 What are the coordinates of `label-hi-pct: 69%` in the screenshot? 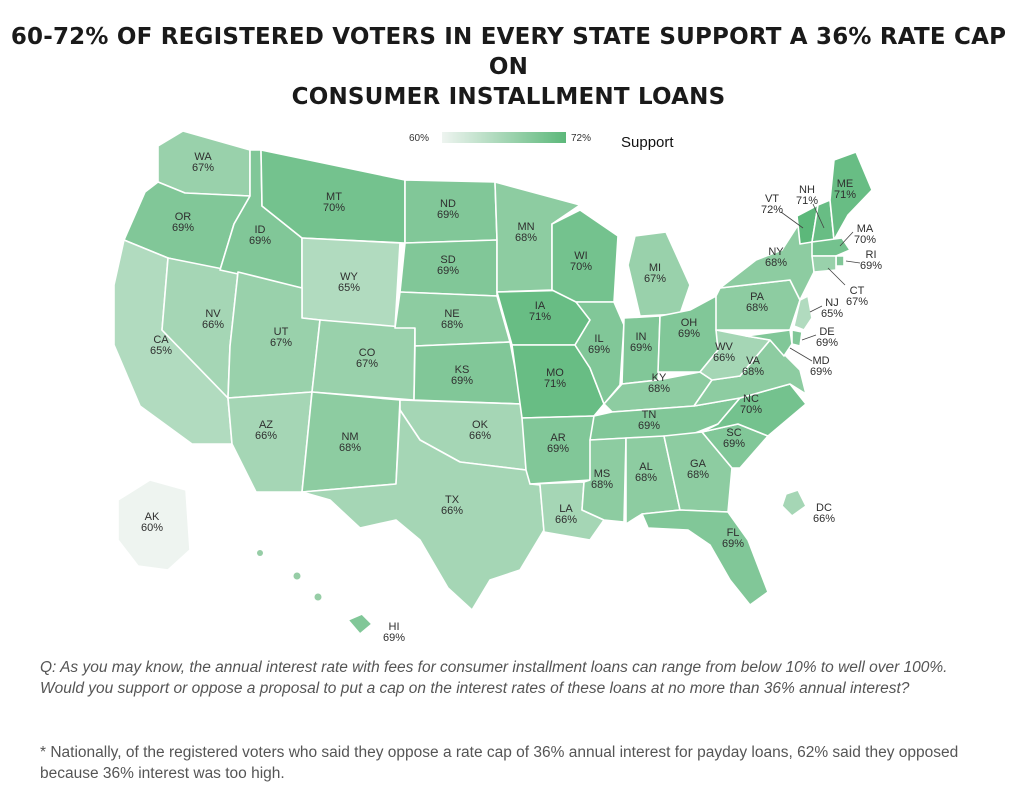 It's located at (394, 638).